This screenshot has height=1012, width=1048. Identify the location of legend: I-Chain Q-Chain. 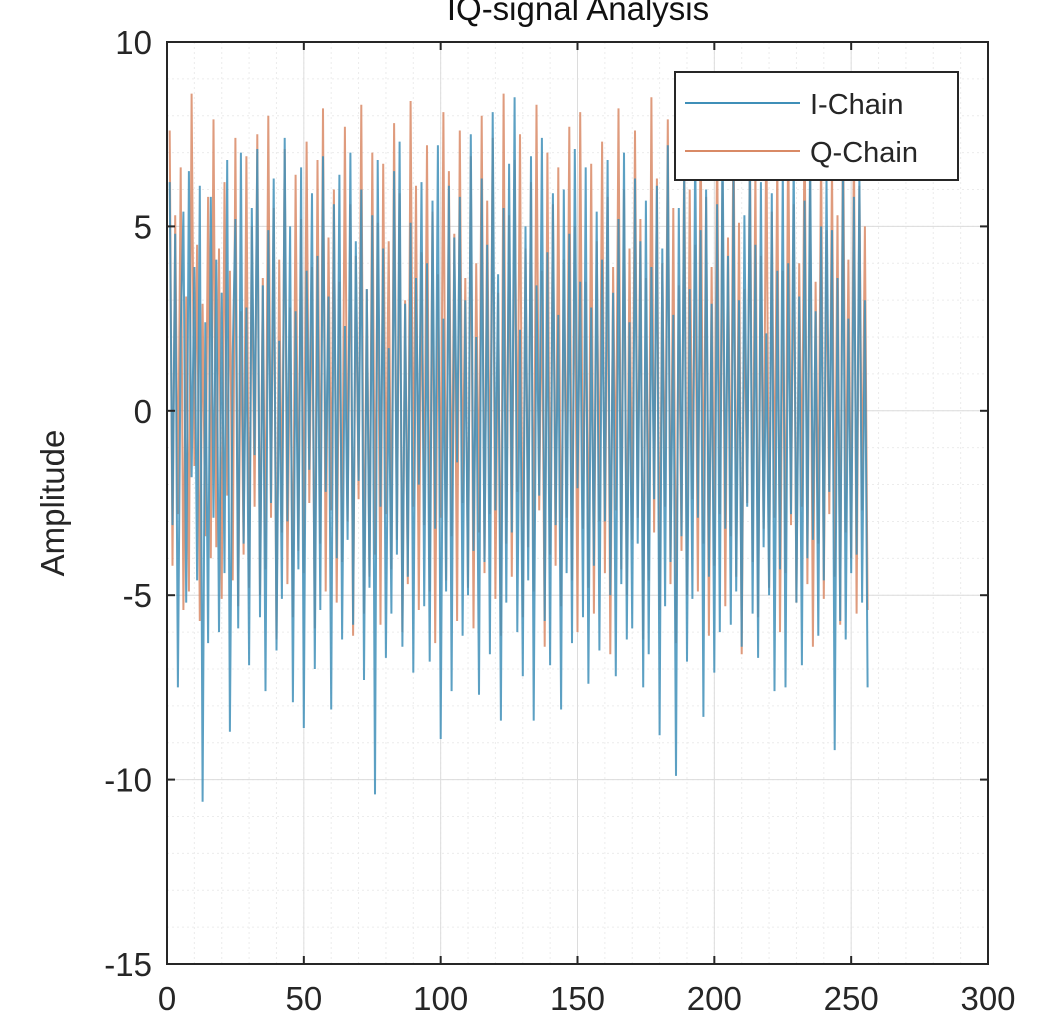
(816, 126).